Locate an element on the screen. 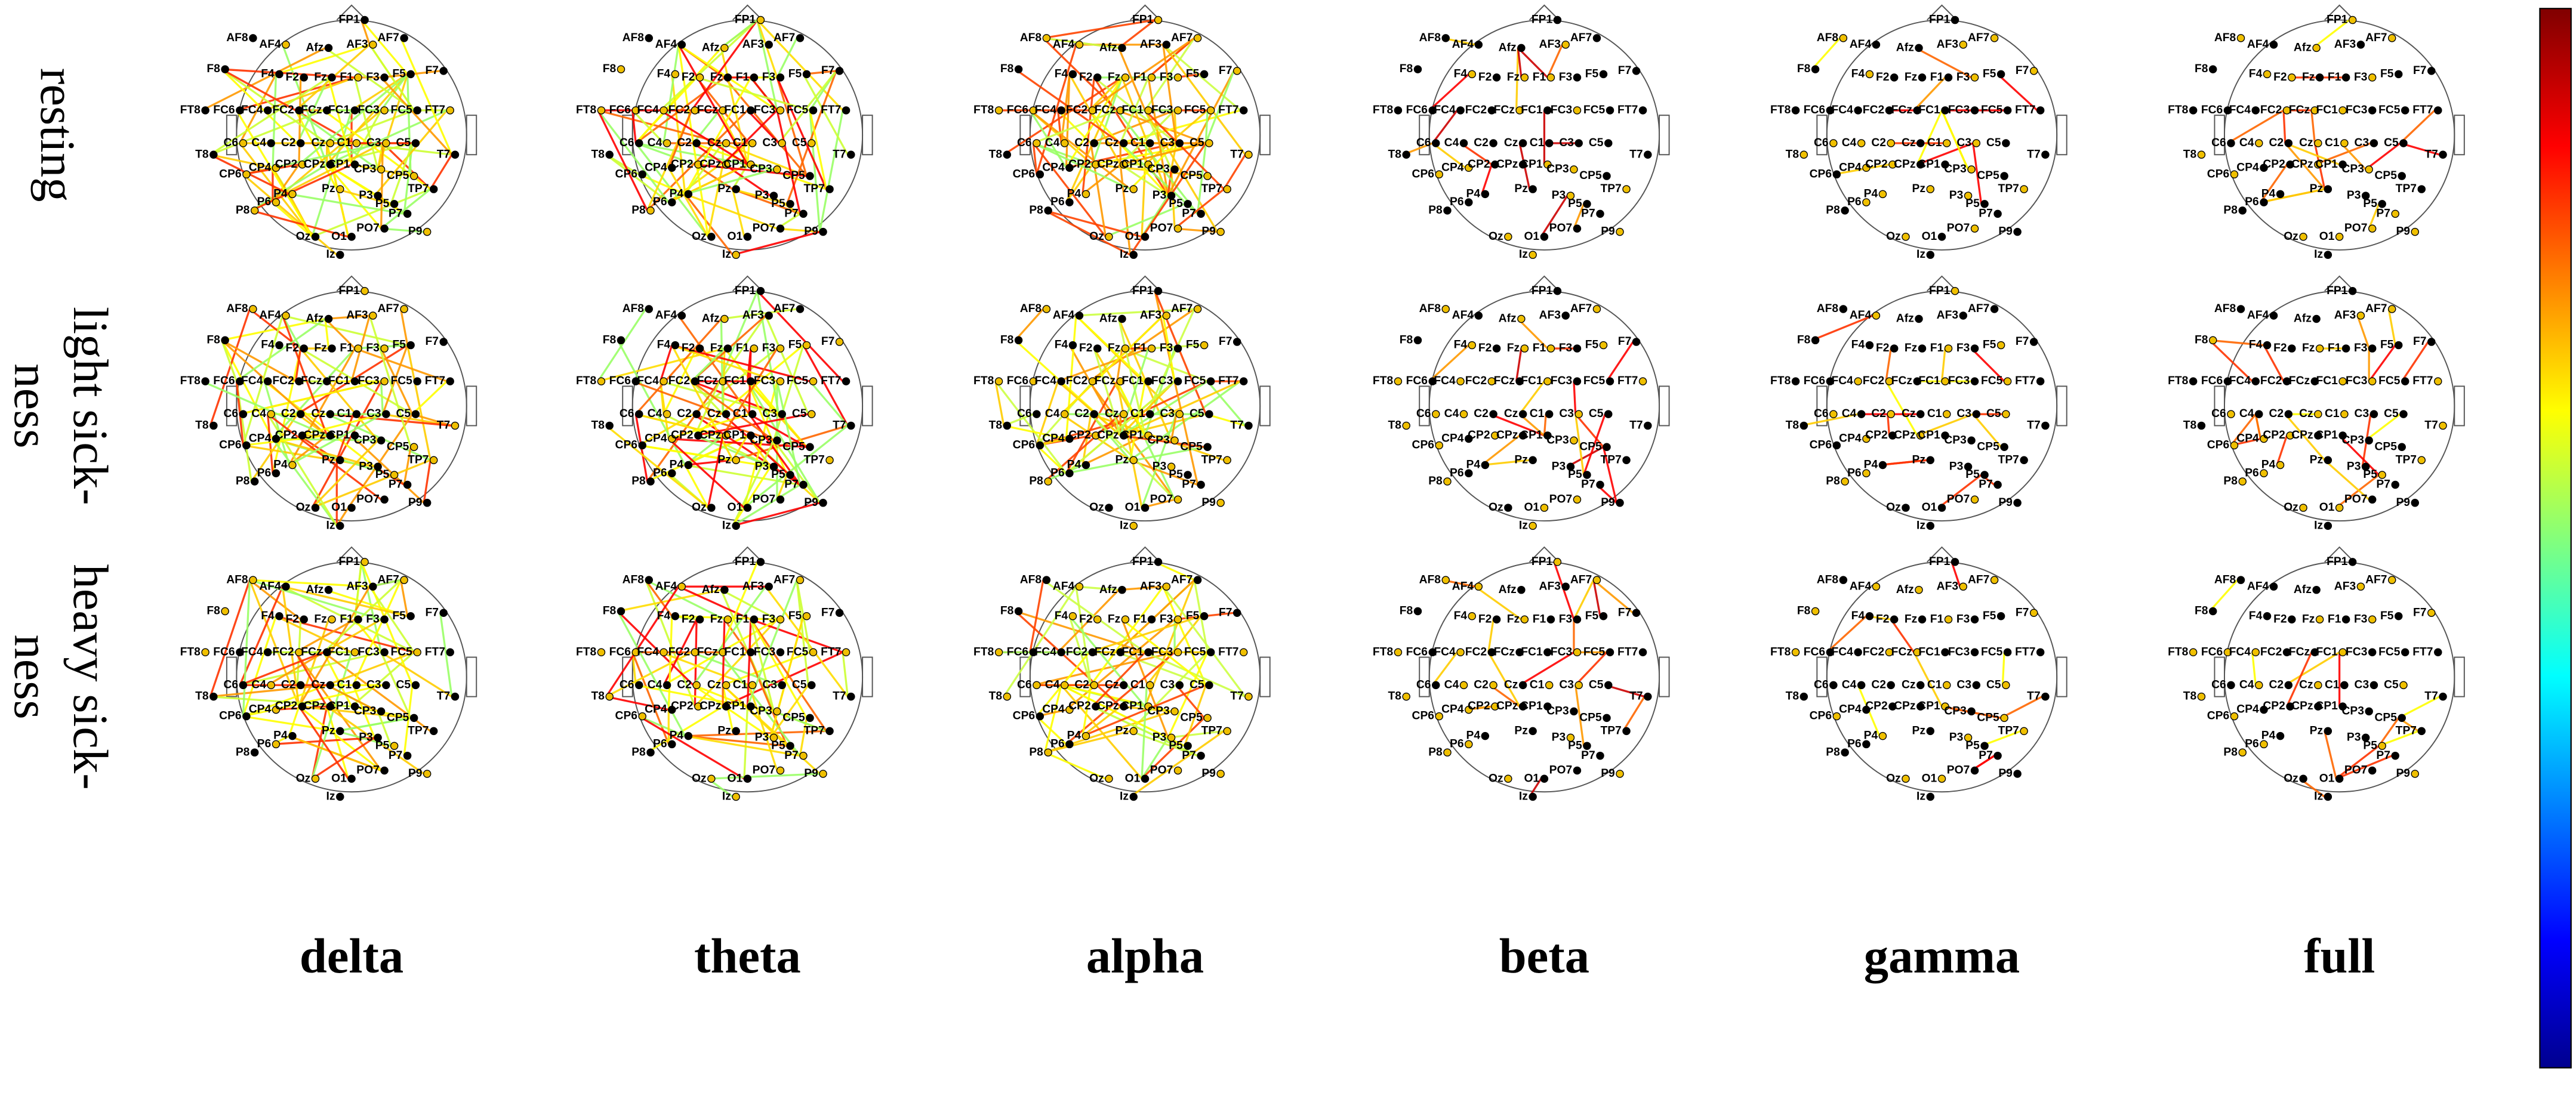 The height and width of the screenshot is (1096, 2576). electrode-label: FP1 is located at coordinates (1940, 561).